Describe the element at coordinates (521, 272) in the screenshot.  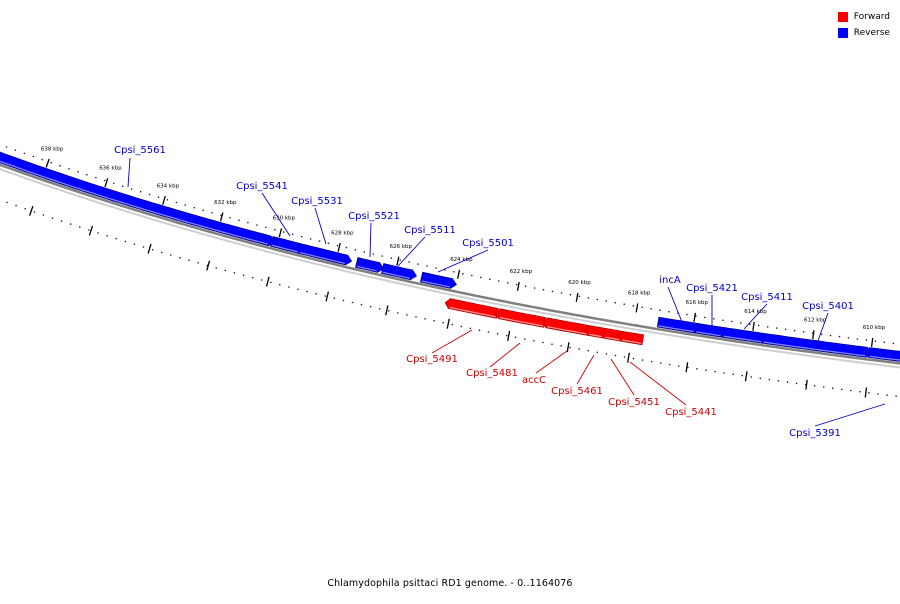
I see `tick-label: 622 kbp` at that location.